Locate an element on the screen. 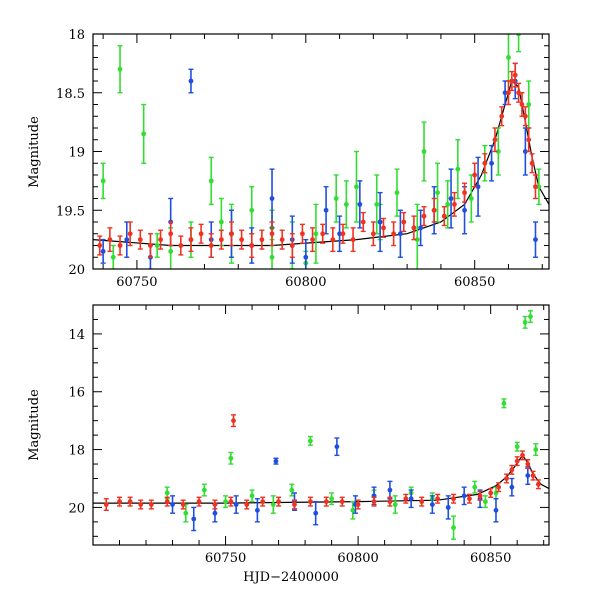  y-tick-label: 18 is located at coordinates (76, 35).